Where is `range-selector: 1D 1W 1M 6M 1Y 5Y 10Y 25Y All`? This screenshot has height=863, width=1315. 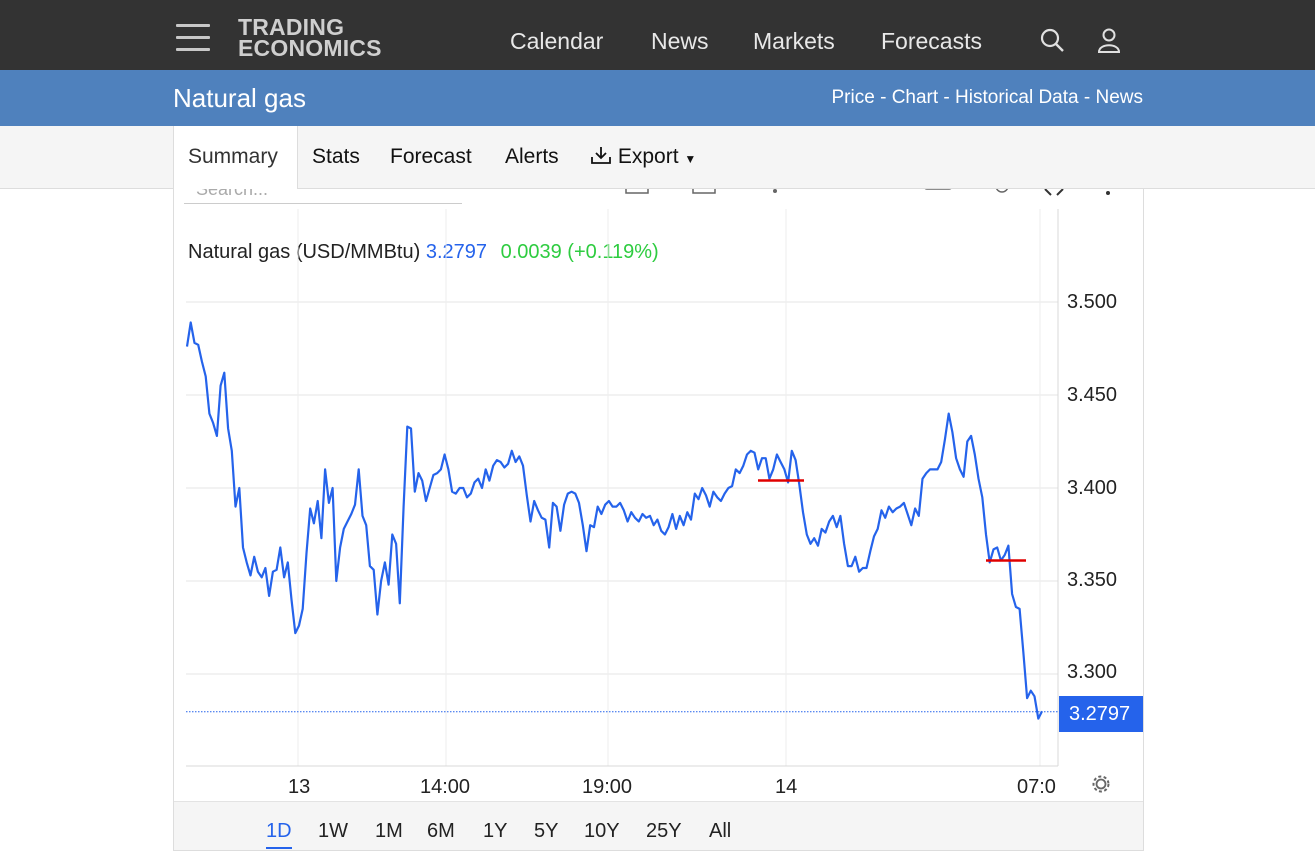
range-selector: 1D 1W 1M 6M 1Y 5Y 10Y 25Y All is located at coordinates (658, 825).